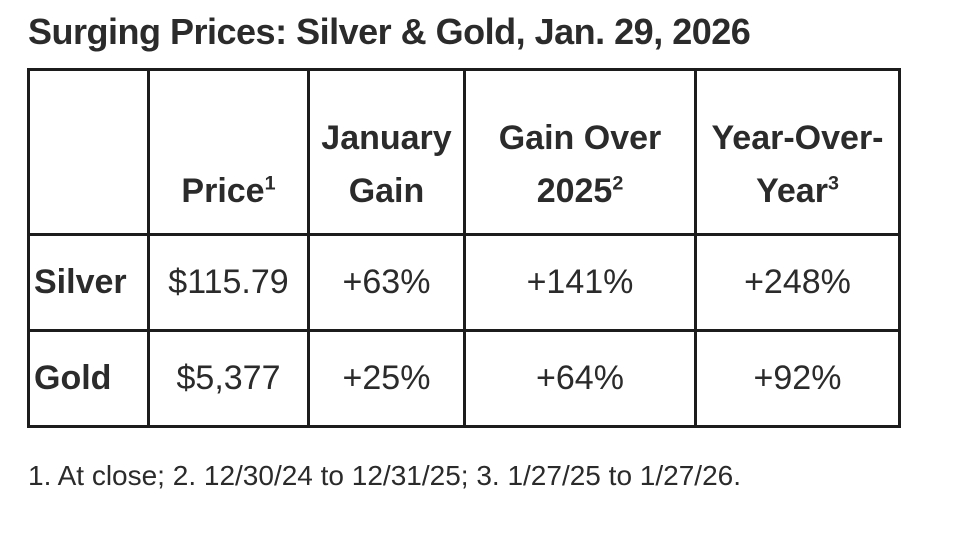 Image resolution: width=963 pixels, height=534 pixels. I want to click on silver-price-cell: $115.79, so click(228, 283).